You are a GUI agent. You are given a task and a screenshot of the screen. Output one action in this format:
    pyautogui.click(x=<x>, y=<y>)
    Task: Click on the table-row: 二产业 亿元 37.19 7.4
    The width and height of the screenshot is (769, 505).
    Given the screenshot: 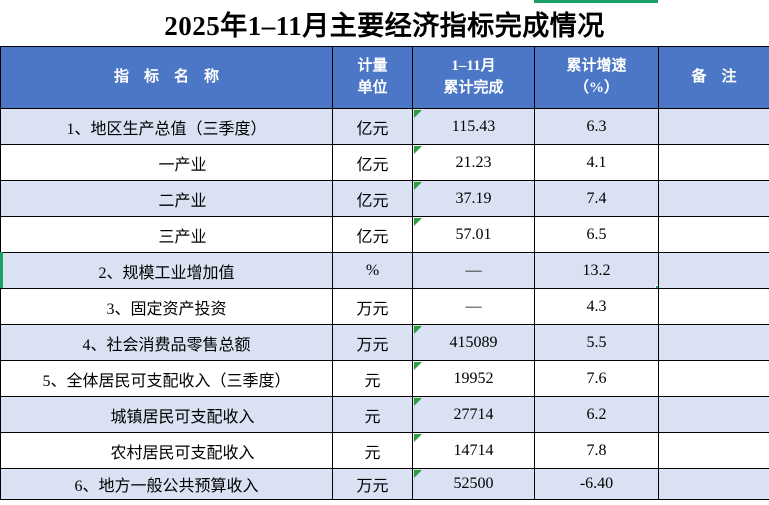 What is the action you would take?
    pyautogui.click(x=384, y=198)
    